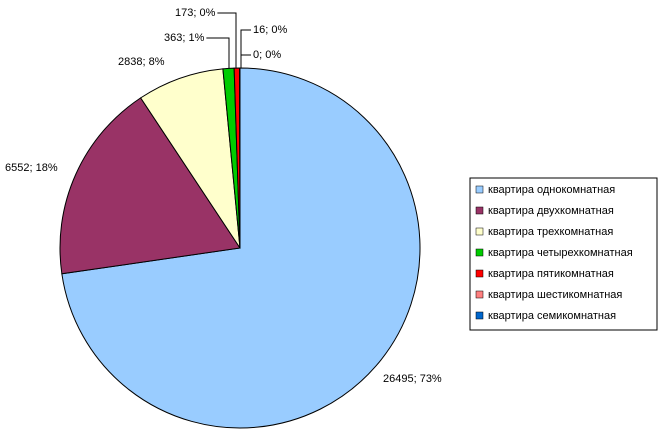  I want to click on data-label: 26495; 73%, so click(412, 379).